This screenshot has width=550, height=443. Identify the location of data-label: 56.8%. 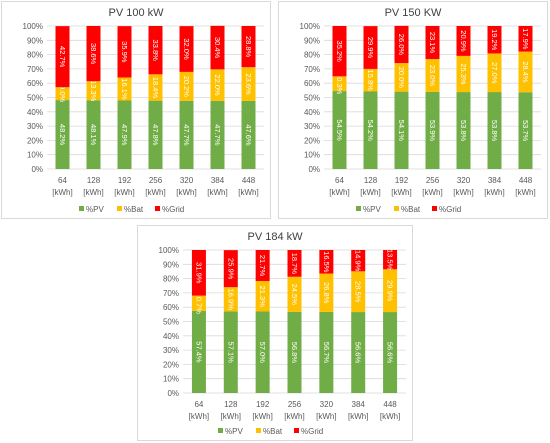
(294, 353).